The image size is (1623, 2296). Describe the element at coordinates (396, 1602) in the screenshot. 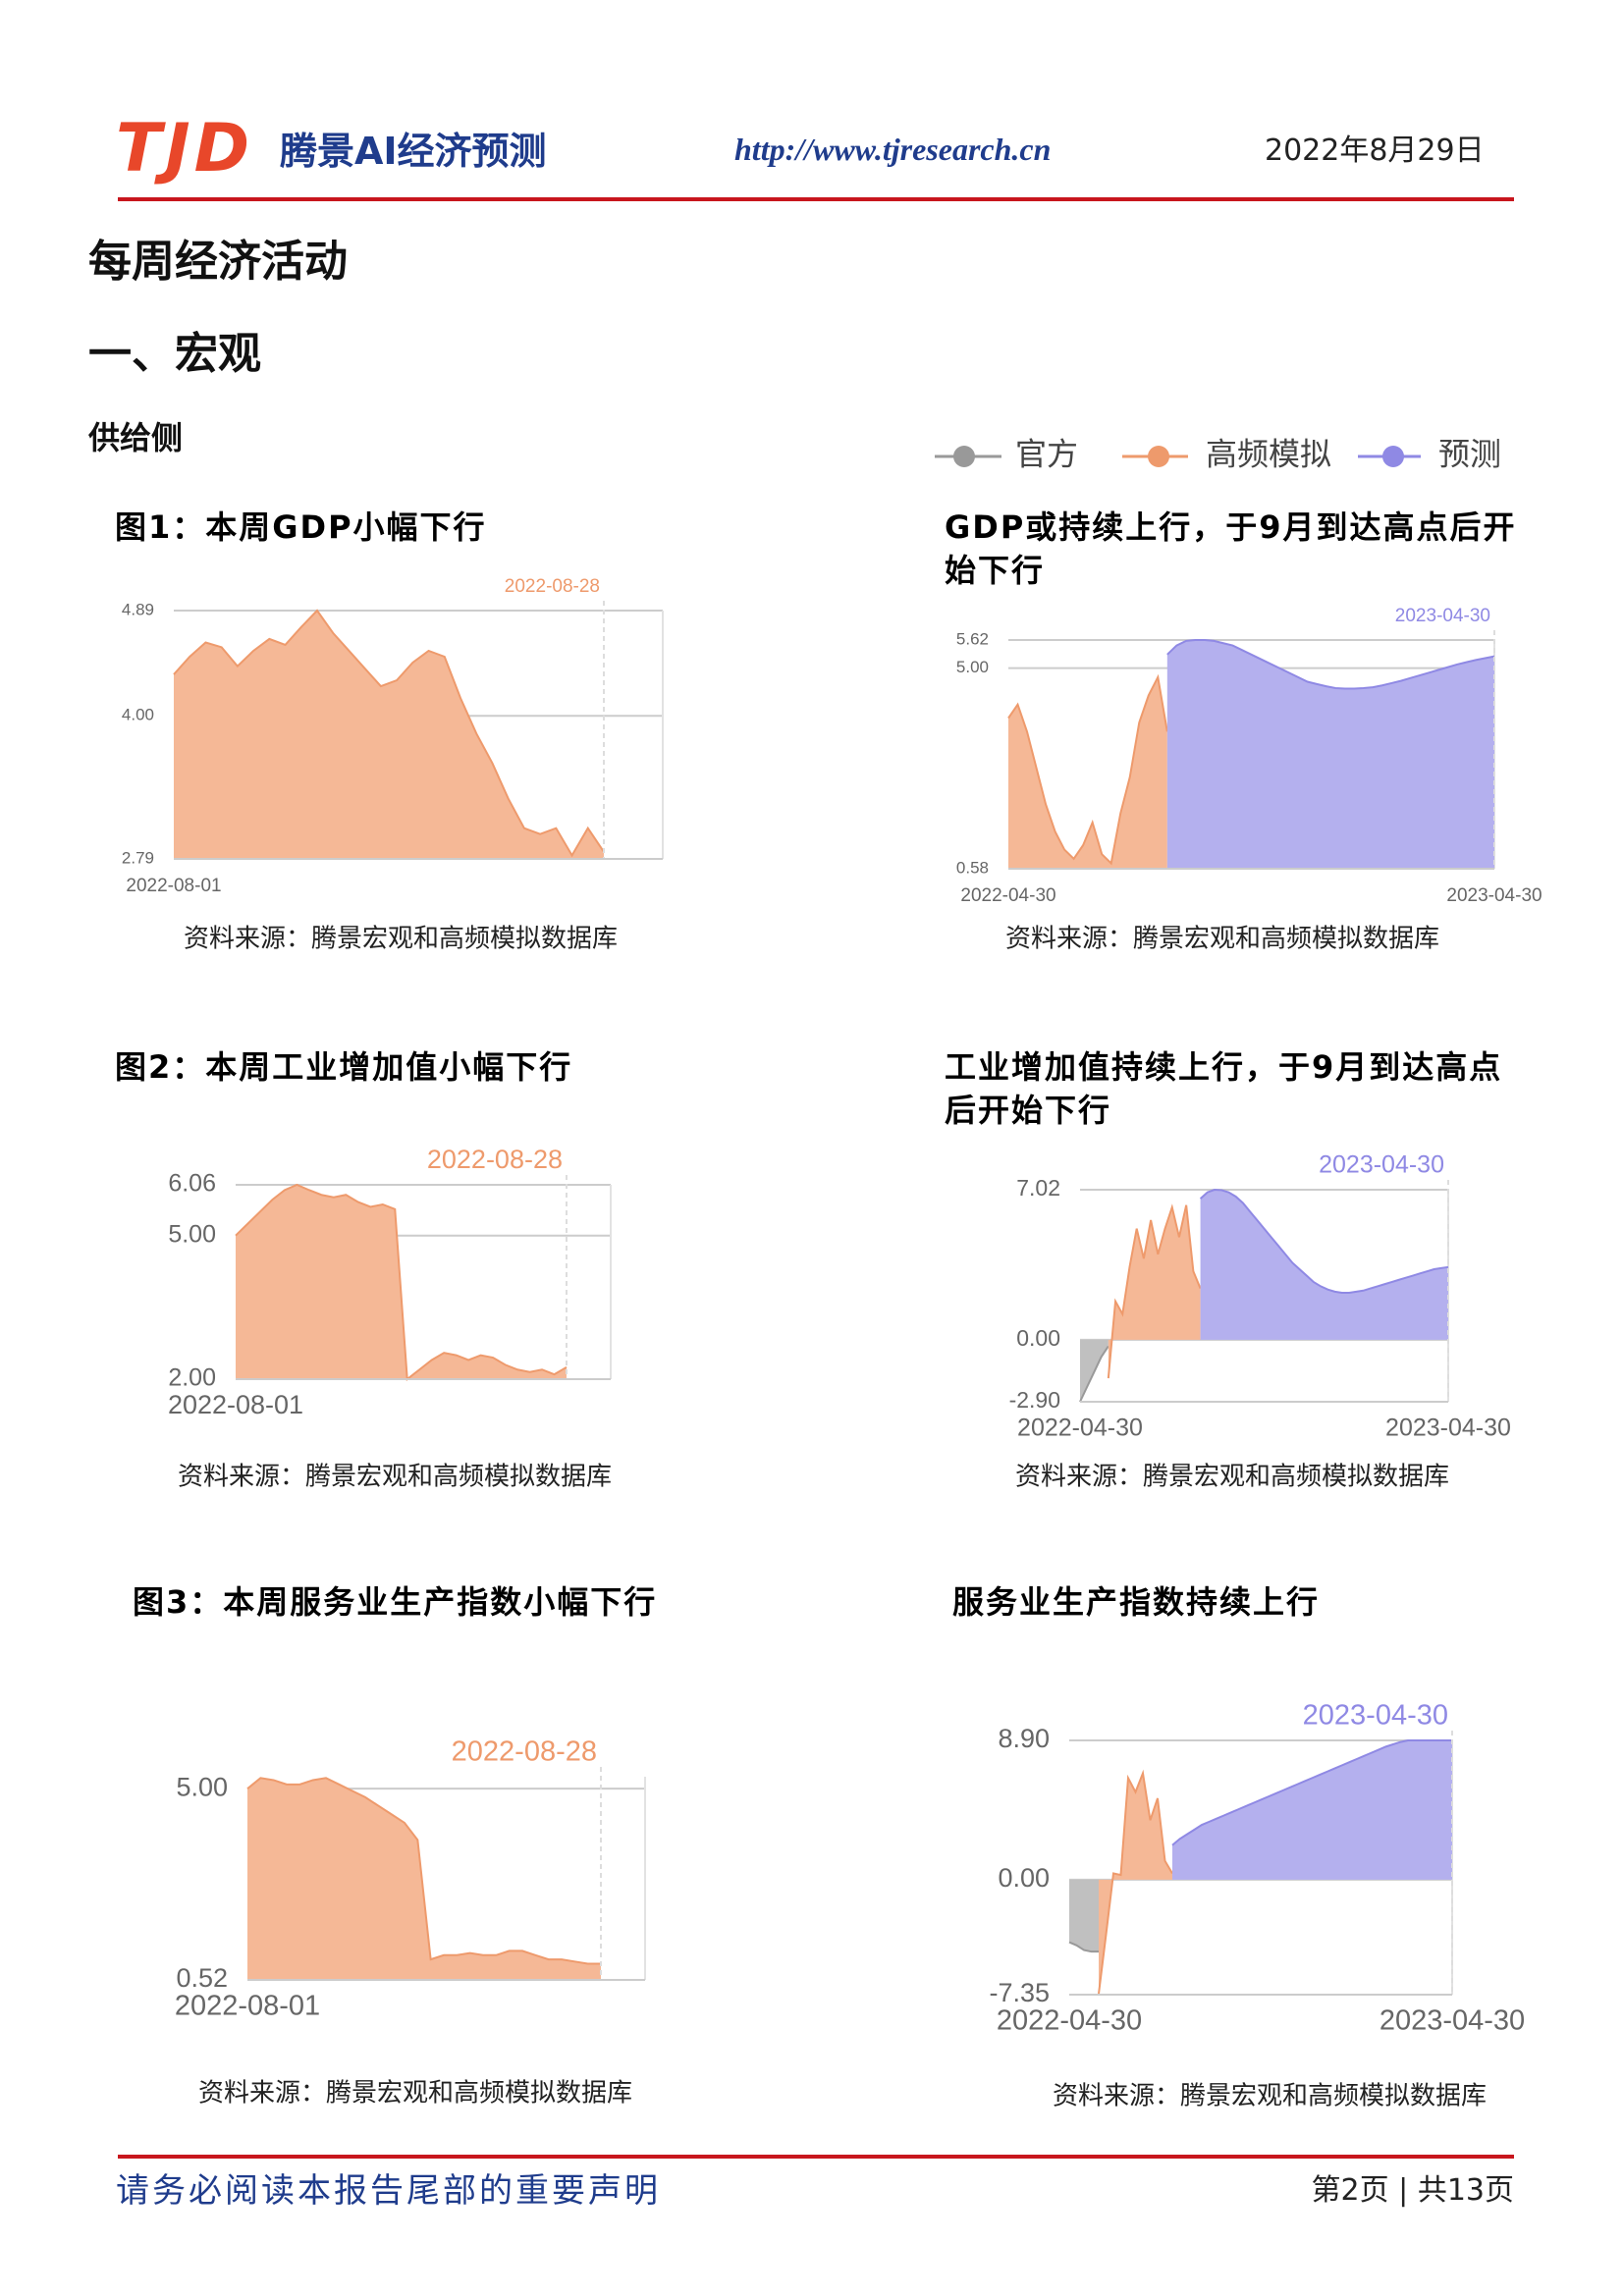

I see `chart-title: 图3：本周服务业生产指数小幅下行` at that location.